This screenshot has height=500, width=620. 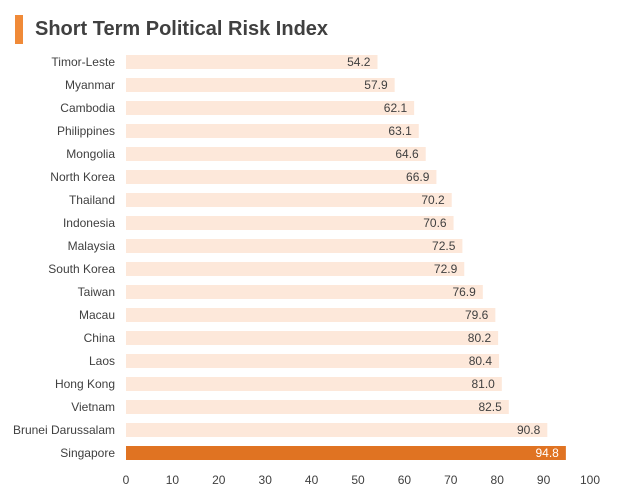 I want to click on x-tick-label: 30, so click(x=266, y=480).